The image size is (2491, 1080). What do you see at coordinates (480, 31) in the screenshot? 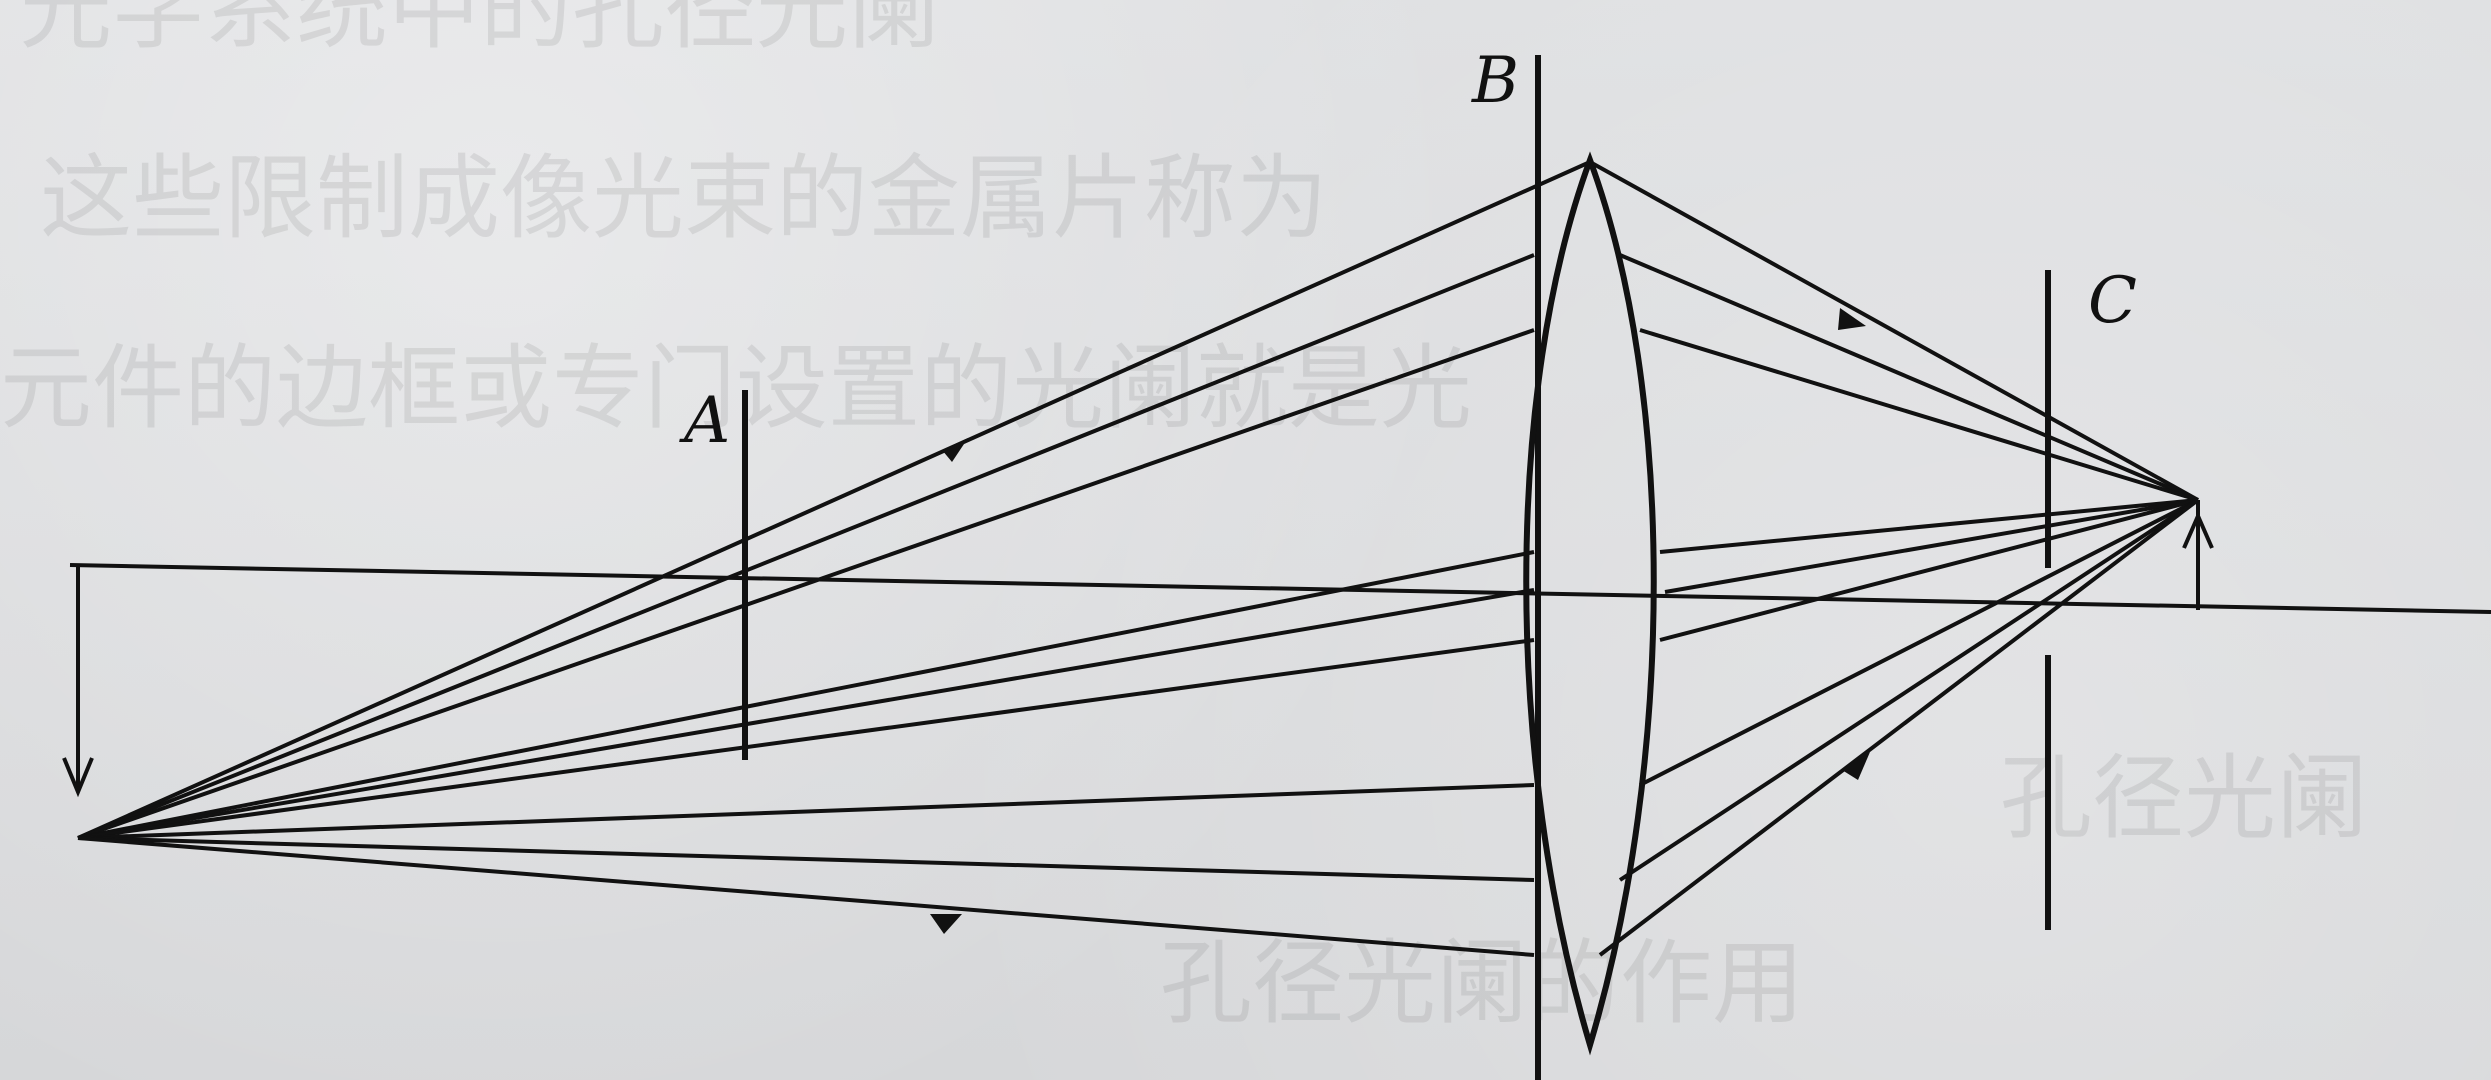
I see `background-text-line: 光学系统中的孔径光阑` at bounding box center [480, 31].